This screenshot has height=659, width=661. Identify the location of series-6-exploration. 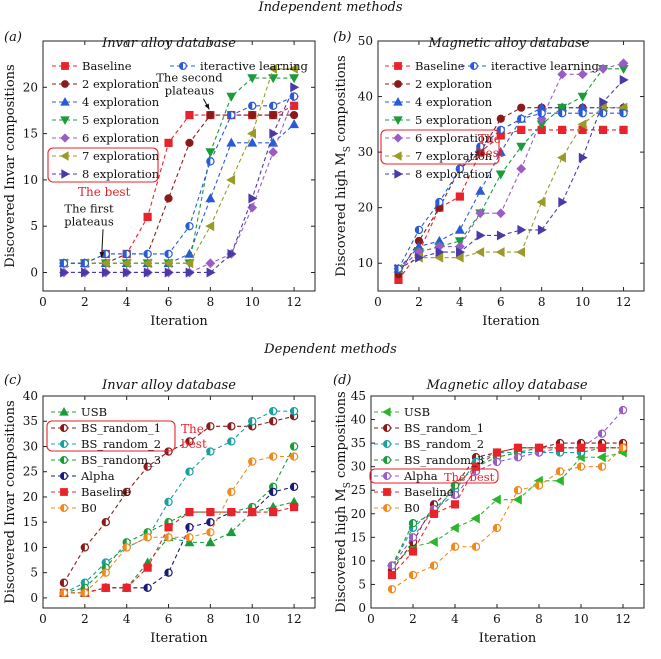
(511, 166).